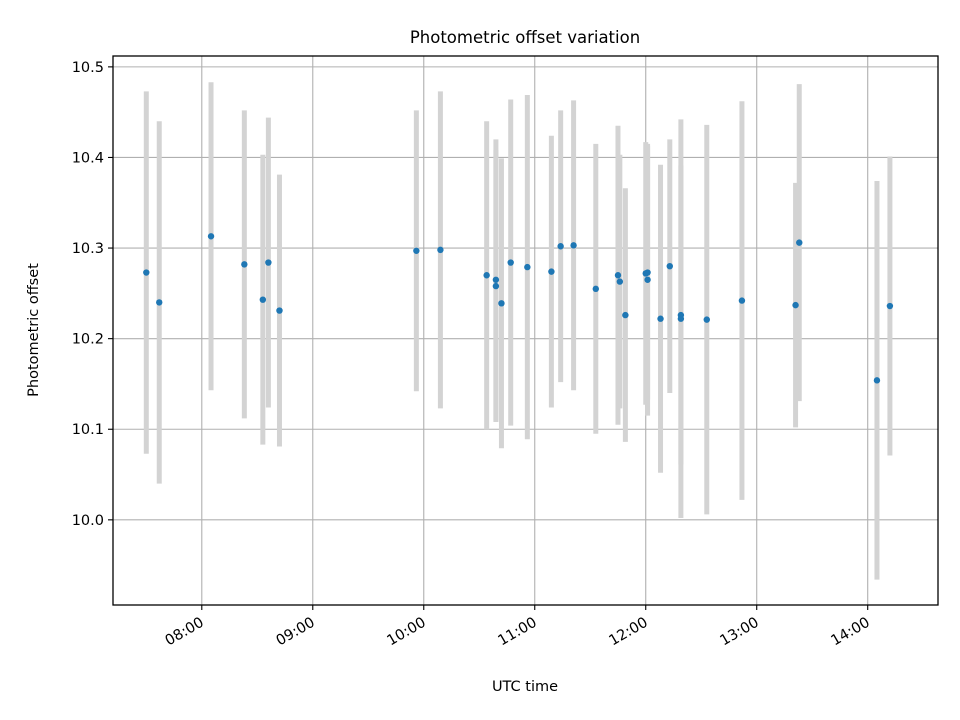 Image resolution: width=960 pixels, height=720 pixels. What do you see at coordinates (88, 521) in the screenshot?
I see `y-tick-label: 10.0` at bounding box center [88, 521].